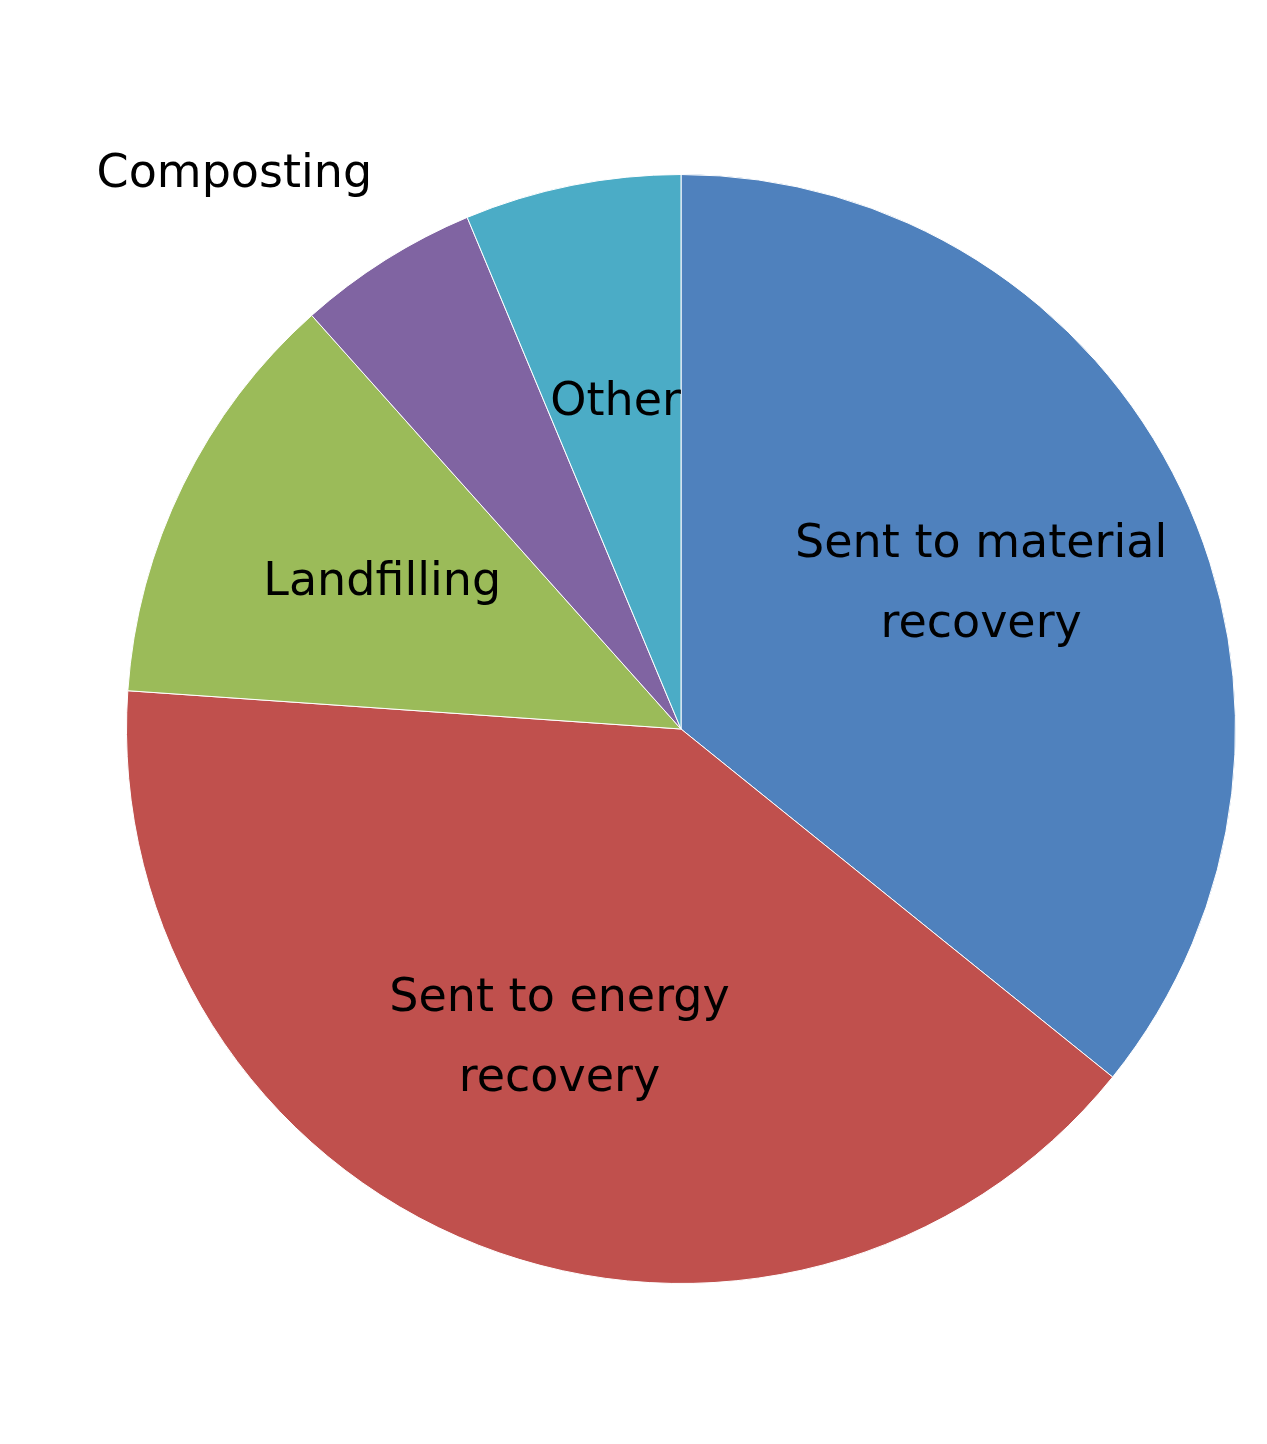 The height and width of the screenshot is (1444, 1267). I want to click on slice-label: Other, so click(615, 398).